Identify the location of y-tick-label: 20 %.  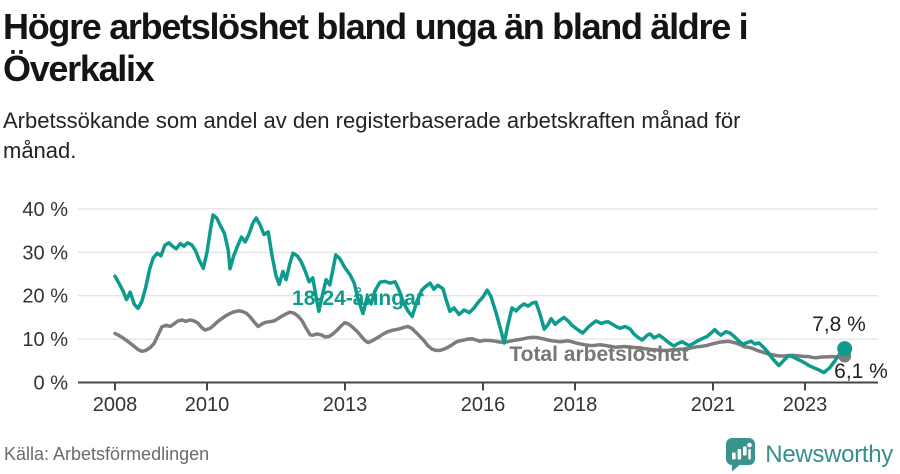
(45, 297).